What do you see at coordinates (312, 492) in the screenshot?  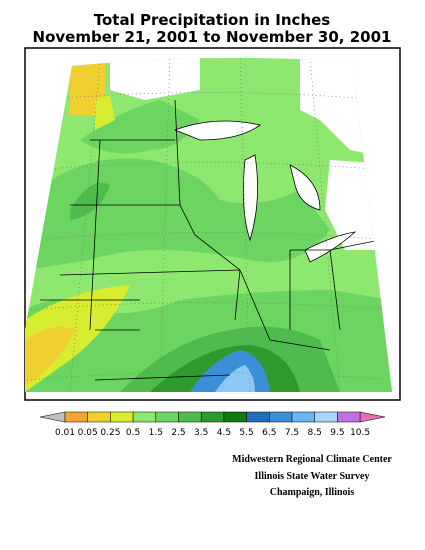 I see `credit: Champaign, Illinois` at bounding box center [312, 492].